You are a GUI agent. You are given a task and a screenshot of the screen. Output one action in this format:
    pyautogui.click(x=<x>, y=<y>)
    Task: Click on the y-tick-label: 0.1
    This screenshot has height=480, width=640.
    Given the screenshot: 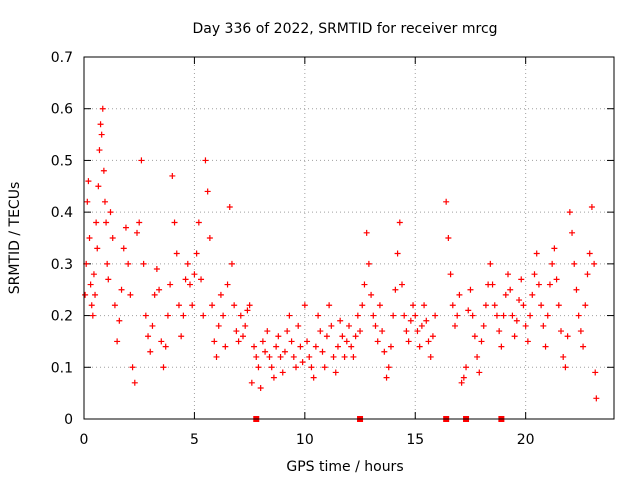 What is the action you would take?
    pyautogui.click(x=62, y=368)
    